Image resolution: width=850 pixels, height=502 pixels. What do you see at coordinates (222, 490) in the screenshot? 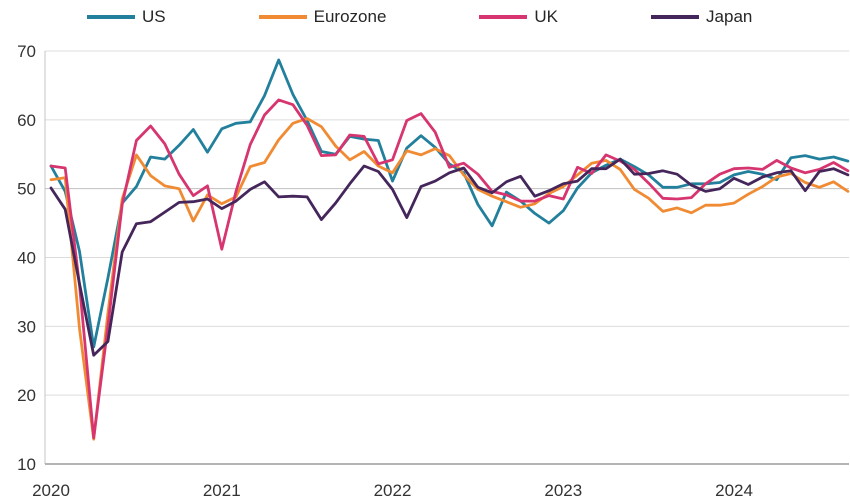
I see `x-tick-label-2021: 2021` at bounding box center [222, 490].